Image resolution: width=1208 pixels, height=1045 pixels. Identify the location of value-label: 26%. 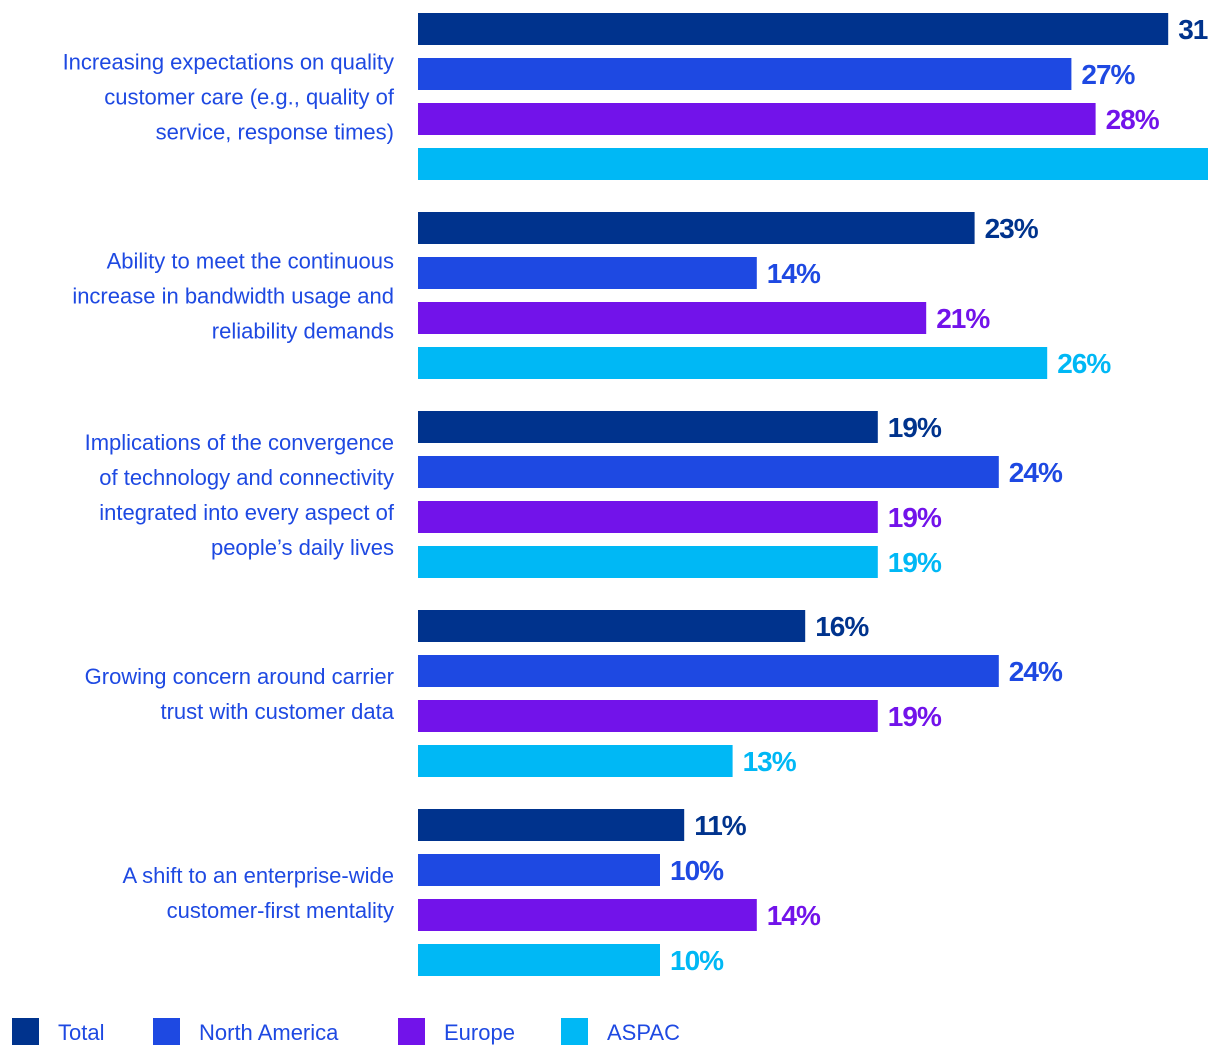
(1084, 363).